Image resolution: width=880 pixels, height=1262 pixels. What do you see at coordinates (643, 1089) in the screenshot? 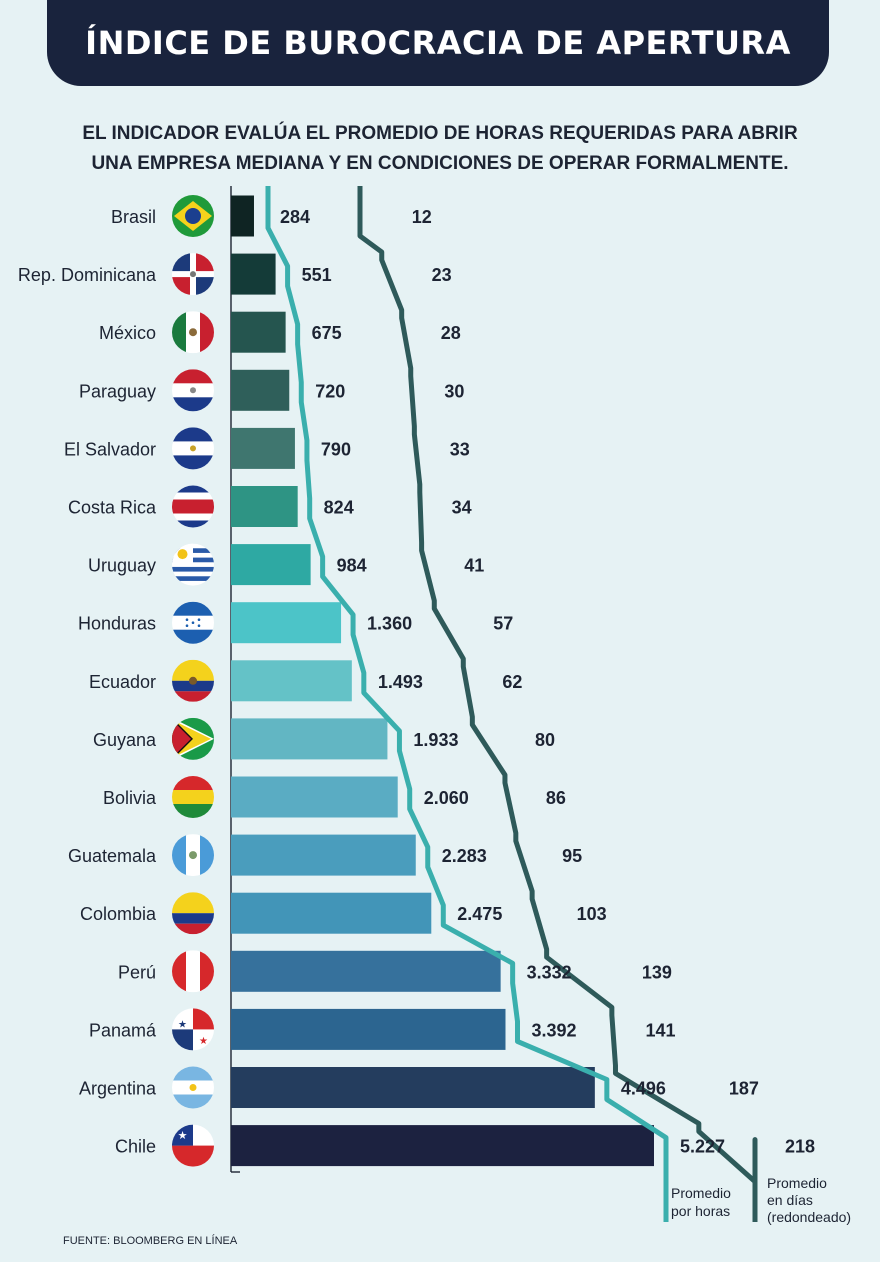
I see `hours-label-argentina: 4.496` at bounding box center [643, 1089].